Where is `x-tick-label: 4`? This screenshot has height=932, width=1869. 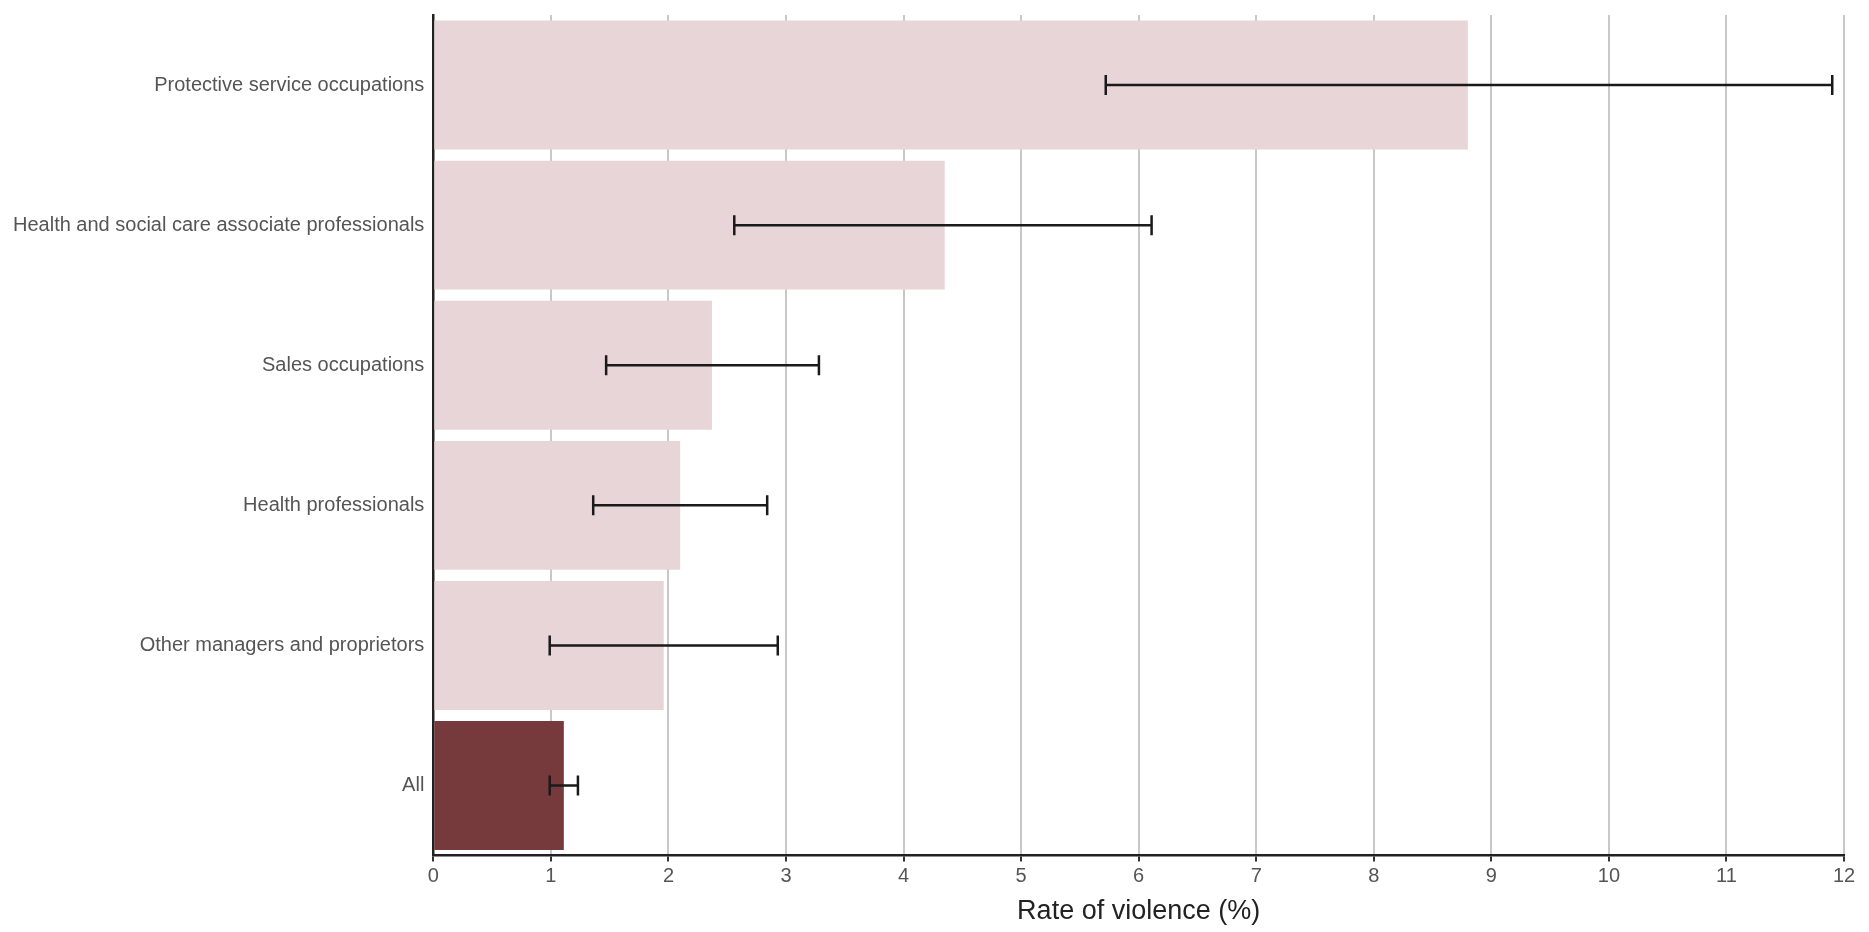 x-tick-label: 4 is located at coordinates (904, 875).